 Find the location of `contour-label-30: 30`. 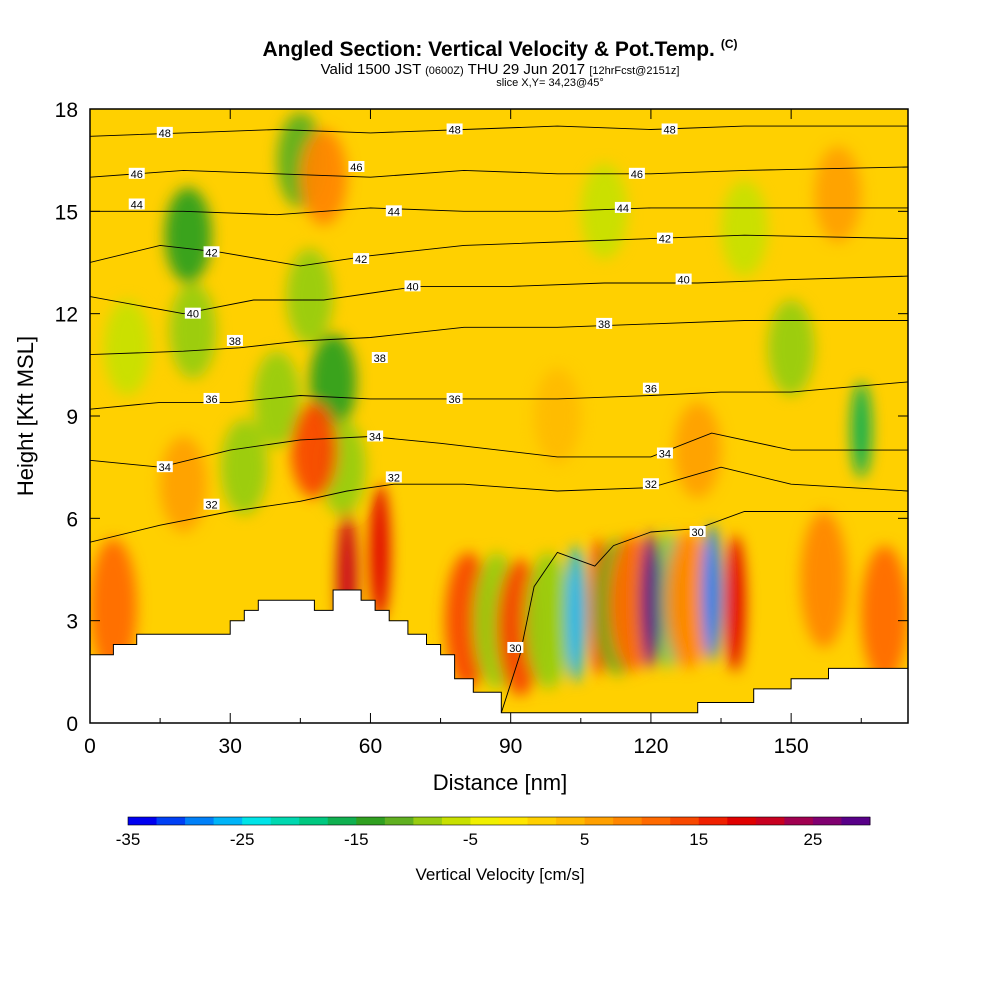

contour-label-30: 30 is located at coordinates (698, 533).